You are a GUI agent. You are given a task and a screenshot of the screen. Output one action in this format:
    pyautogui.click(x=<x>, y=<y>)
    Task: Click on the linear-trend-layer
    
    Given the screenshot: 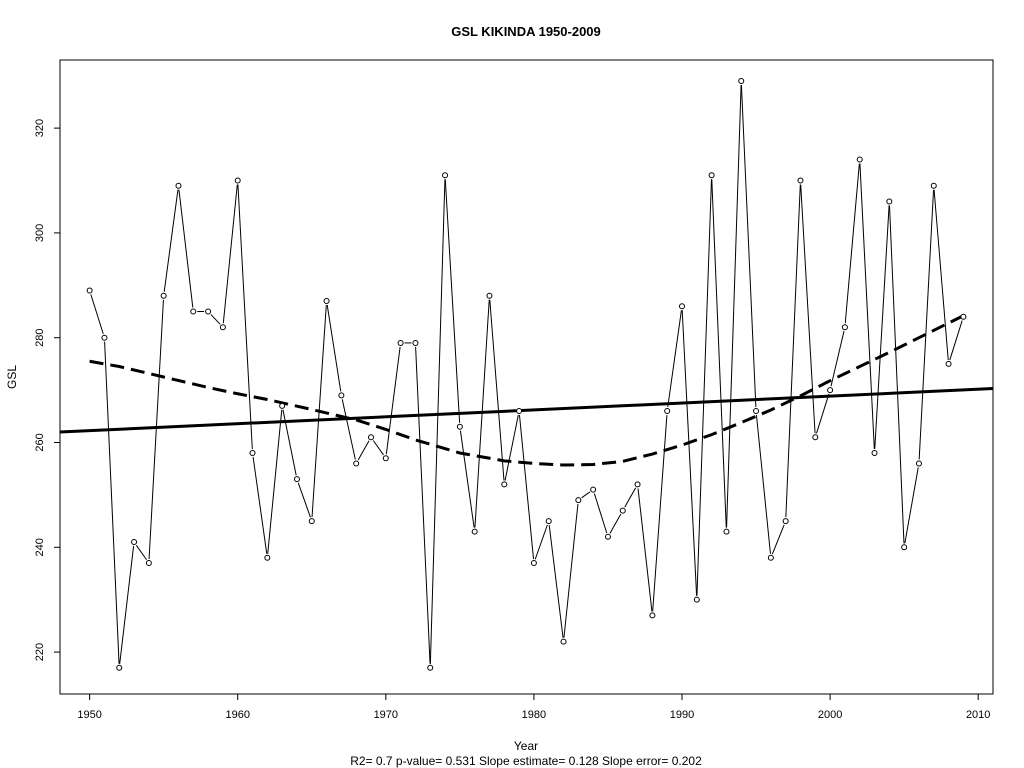 What is the action you would take?
    pyautogui.click(x=526, y=410)
    